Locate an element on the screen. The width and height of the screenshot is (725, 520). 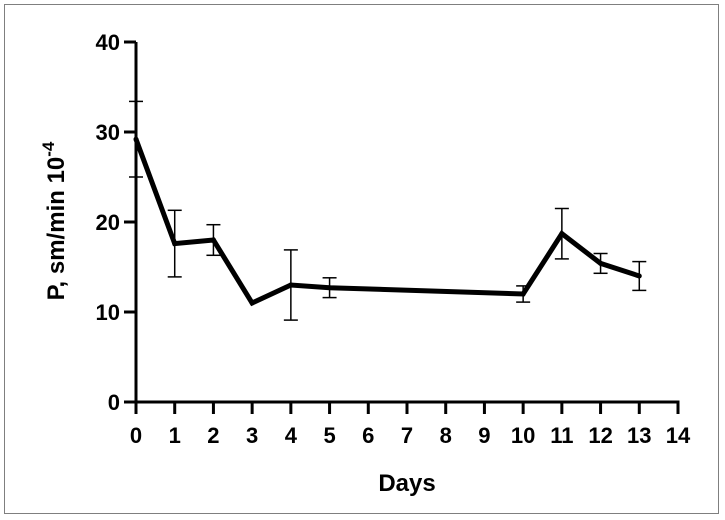
x-tick-label: 9 is located at coordinates (484, 435).